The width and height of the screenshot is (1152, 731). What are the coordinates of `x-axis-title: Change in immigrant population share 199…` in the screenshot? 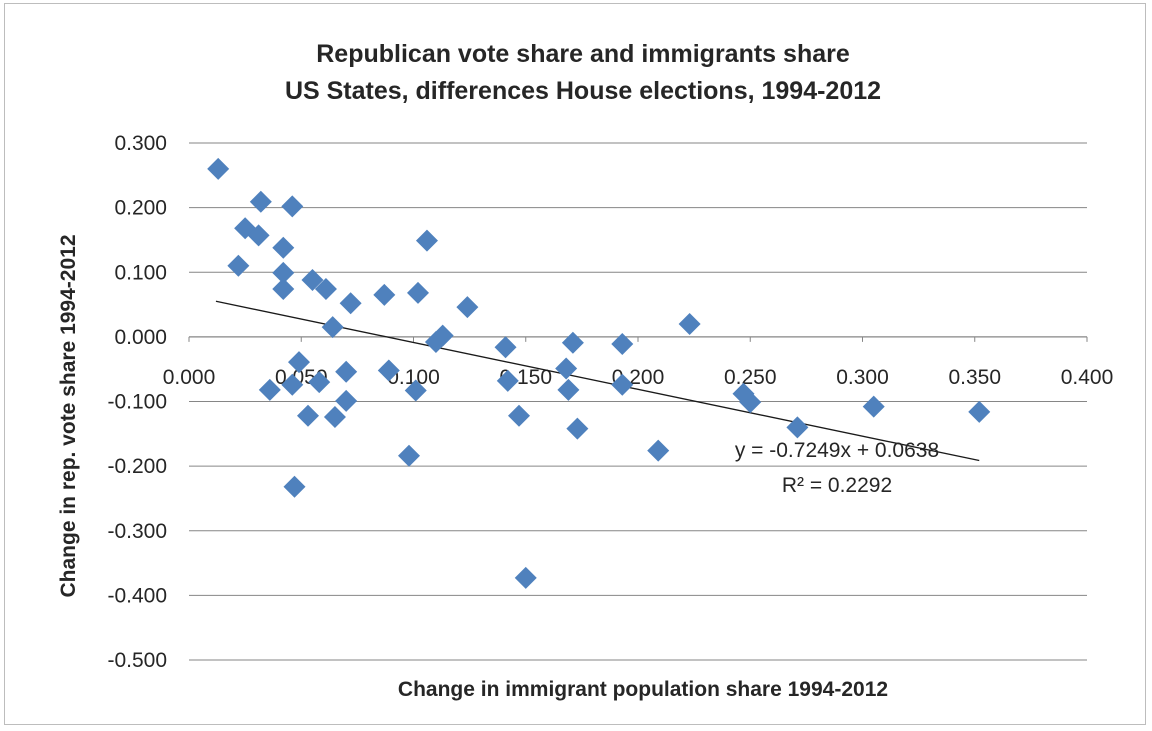 It's located at (643, 689).